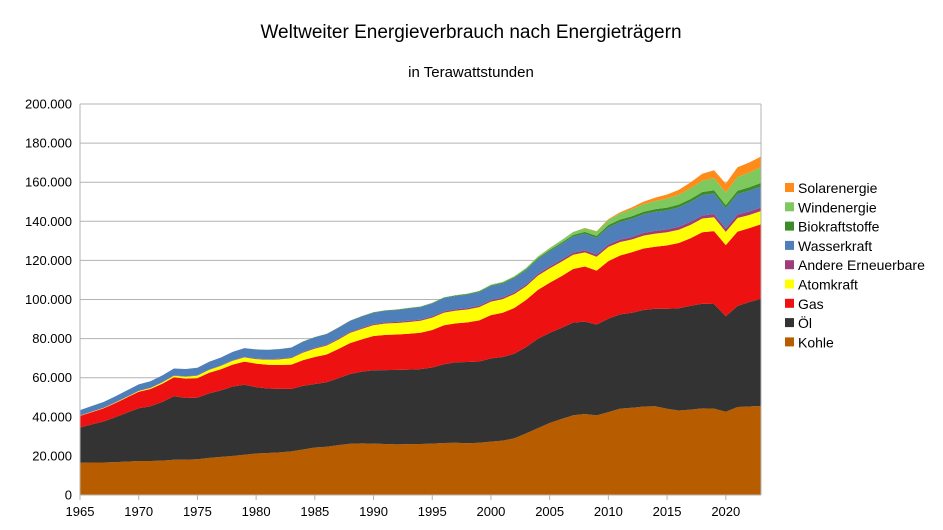 The width and height of the screenshot is (943, 530). I want to click on y-tick-label: 100.000, so click(48, 299).